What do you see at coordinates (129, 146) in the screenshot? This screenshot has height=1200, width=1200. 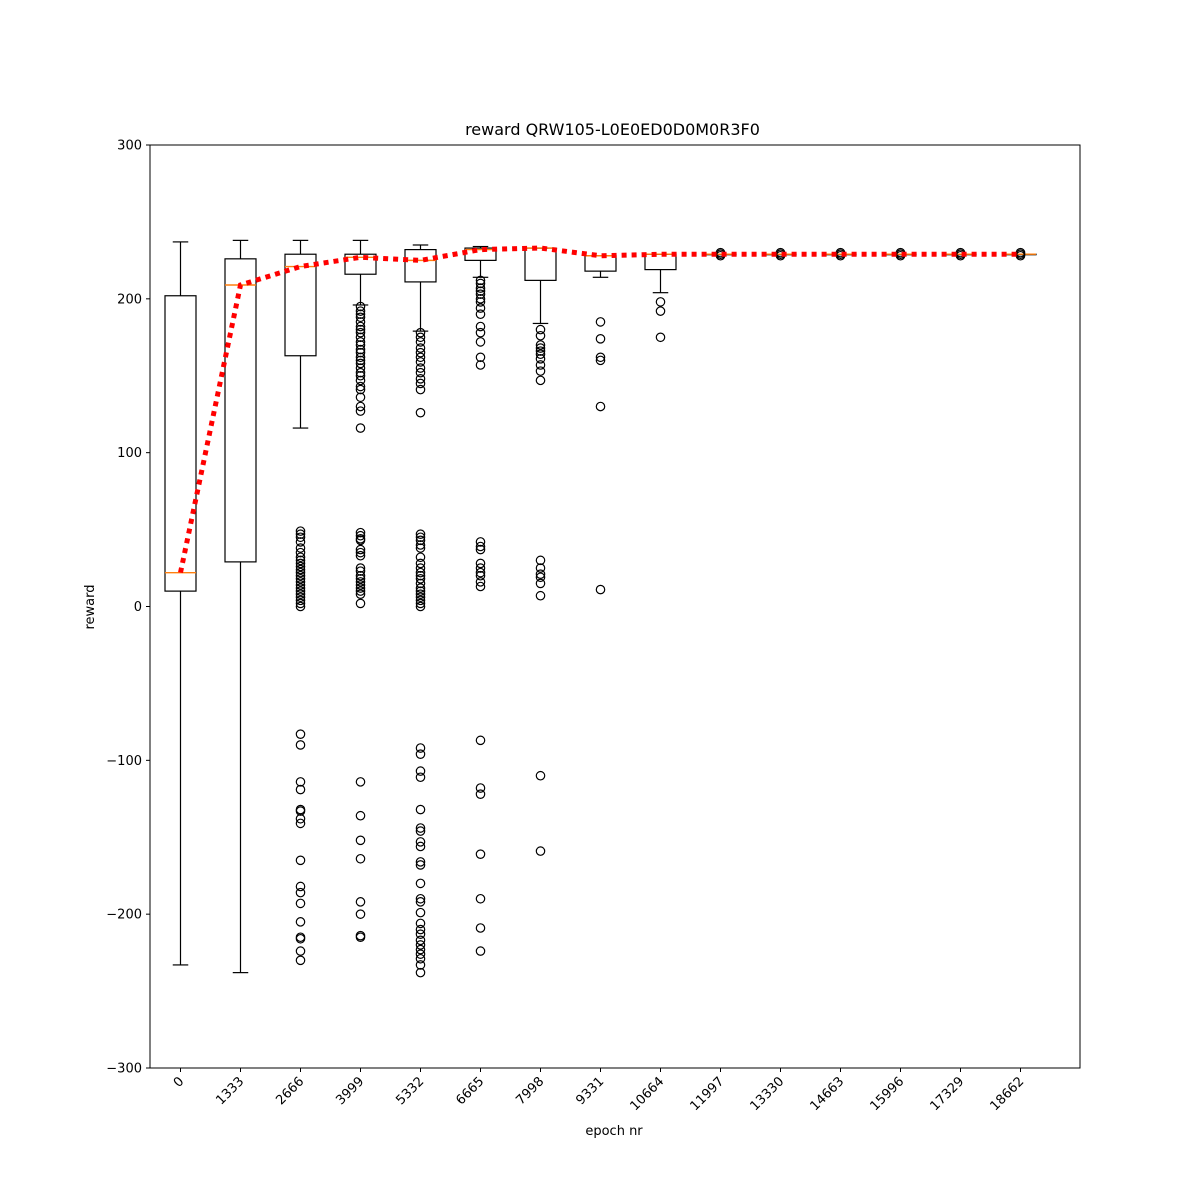 I see `y-tick-label: 300` at bounding box center [129, 146].